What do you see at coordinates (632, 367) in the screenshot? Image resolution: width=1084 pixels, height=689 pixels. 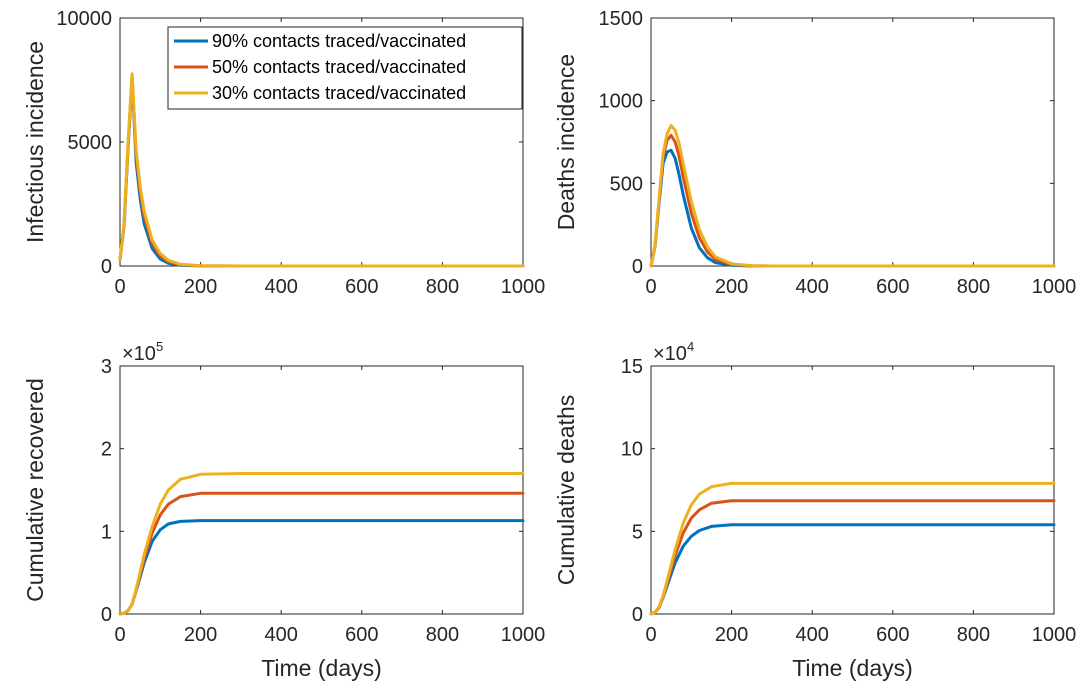 I see `y-tick-label: 15` at bounding box center [632, 367].